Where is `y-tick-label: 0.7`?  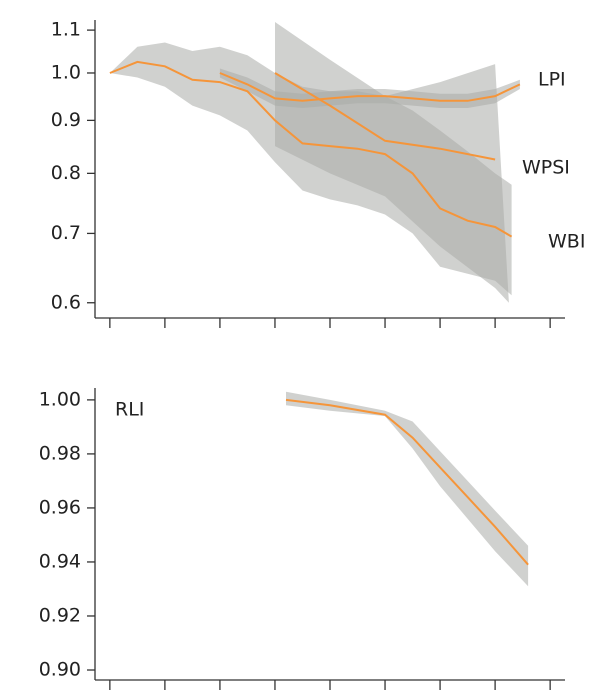
y-tick-label: 0.7 is located at coordinates (66, 233).